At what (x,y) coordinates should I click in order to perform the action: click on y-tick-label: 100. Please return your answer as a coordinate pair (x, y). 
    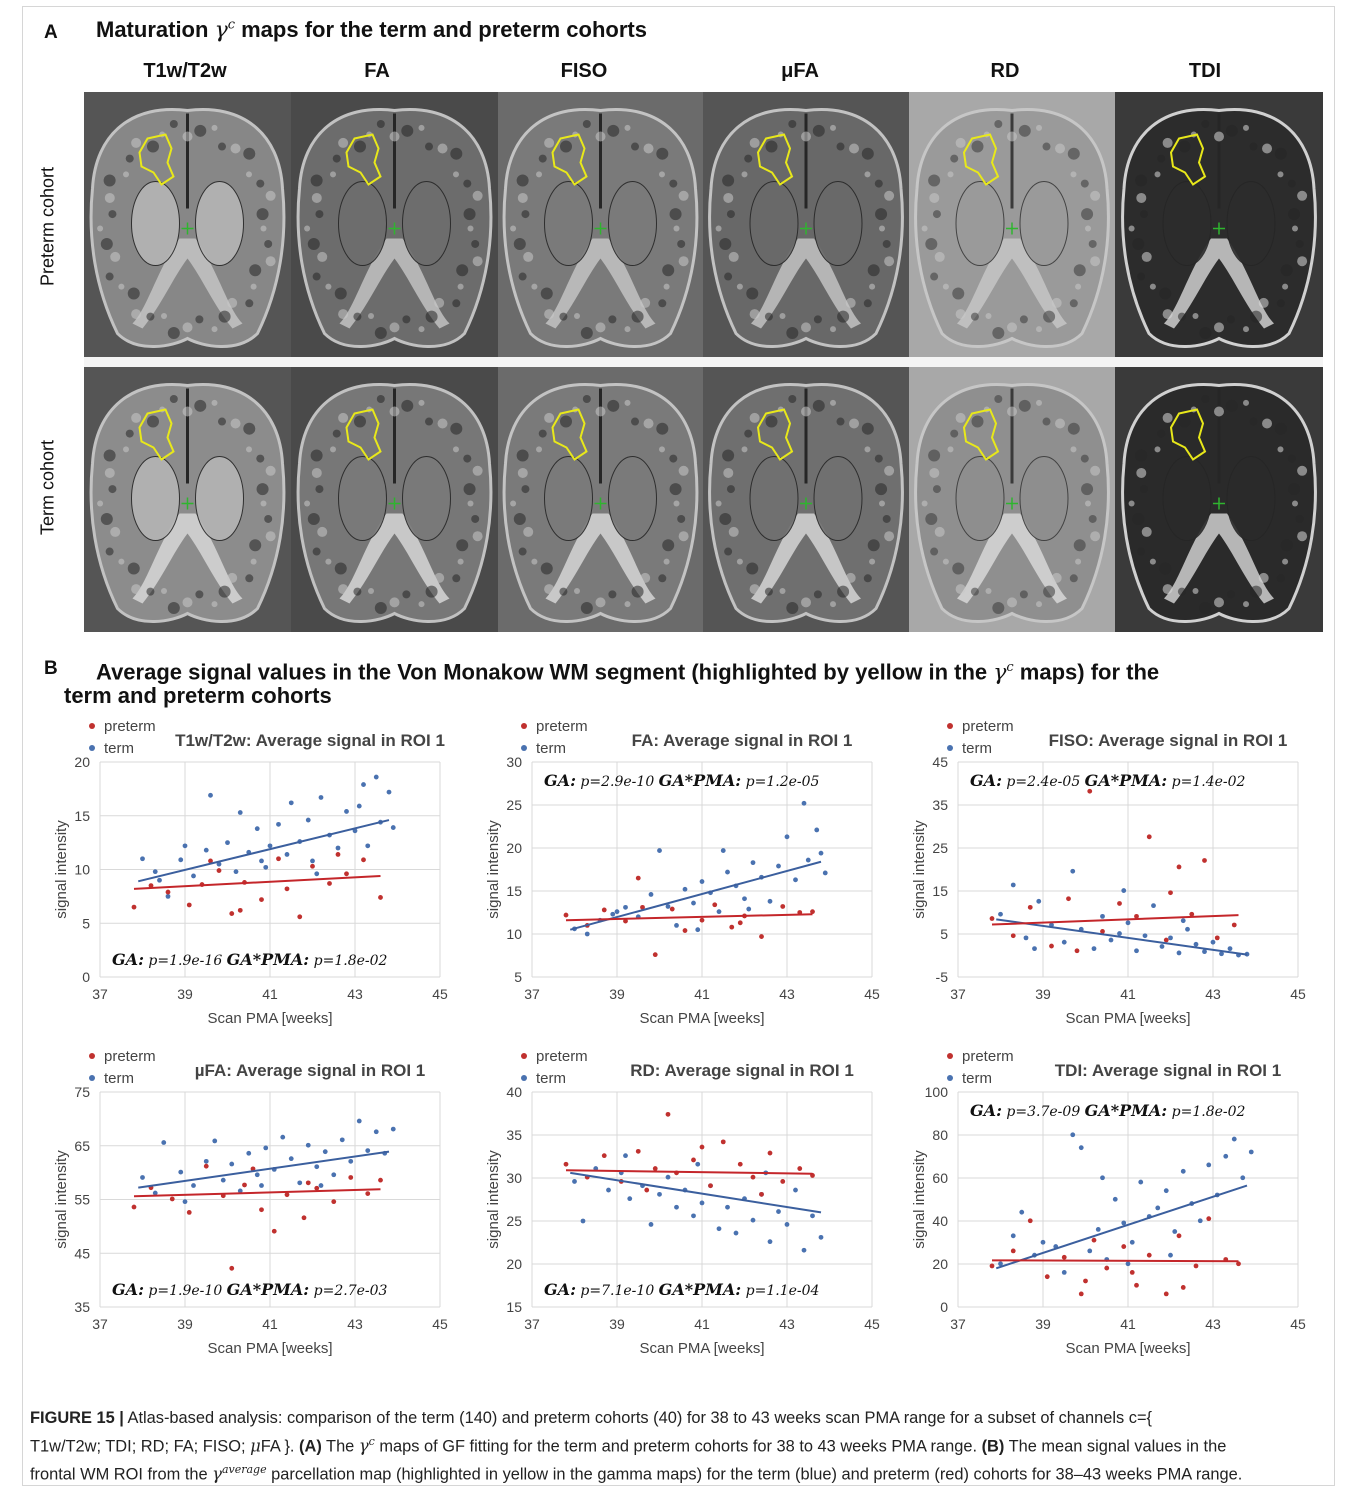
    Looking at the image, I should click on (937, 1092).